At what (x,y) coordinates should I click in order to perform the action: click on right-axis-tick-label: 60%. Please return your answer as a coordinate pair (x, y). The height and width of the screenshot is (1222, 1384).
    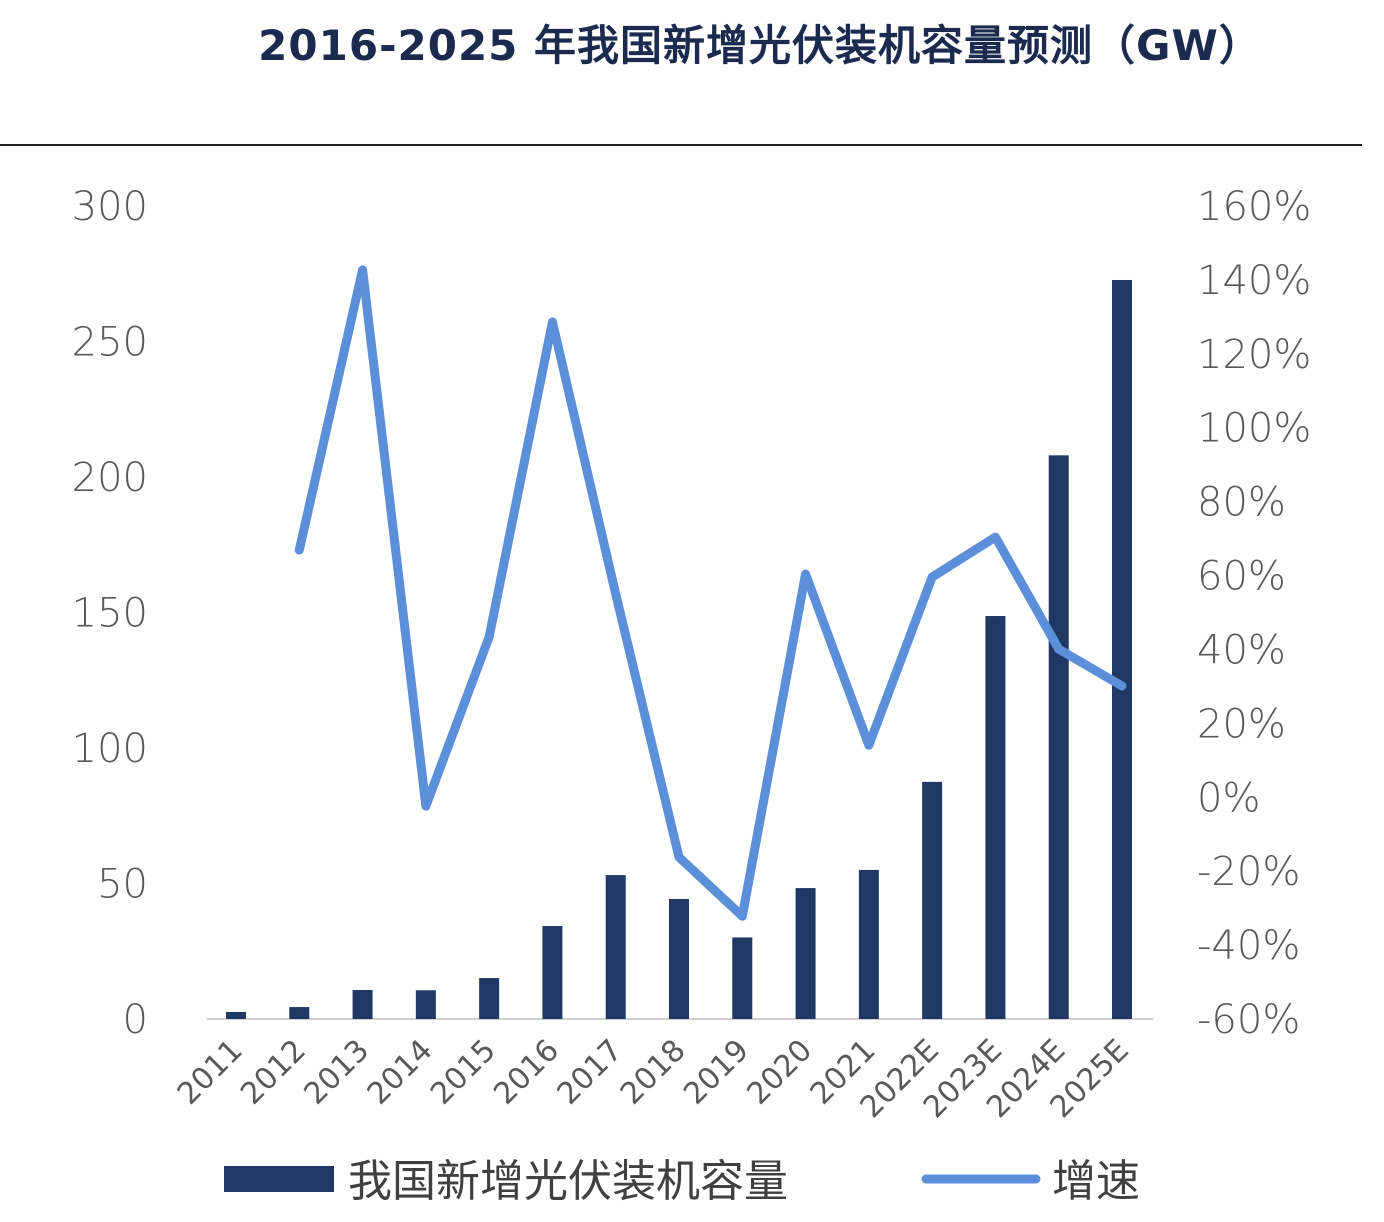
    Looking at the image, I should click on (1241, 577).